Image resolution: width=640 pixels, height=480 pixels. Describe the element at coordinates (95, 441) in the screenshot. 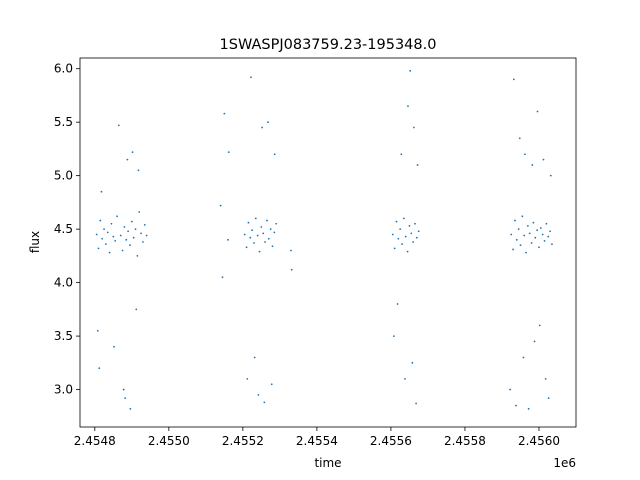

I see `x-tick-label: 2.4548` at that location.